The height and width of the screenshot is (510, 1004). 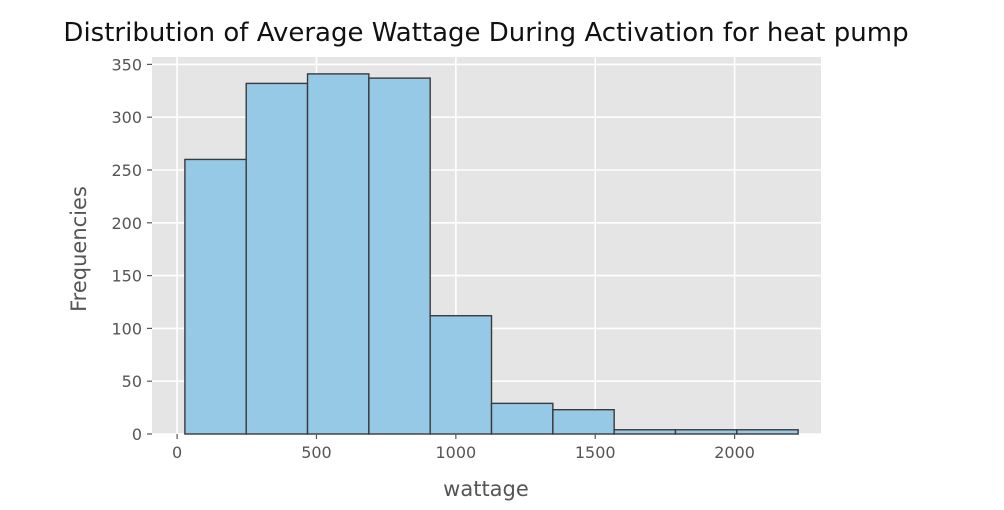 I want to click on y-tick-label: 300, so click(x=126, y=117).